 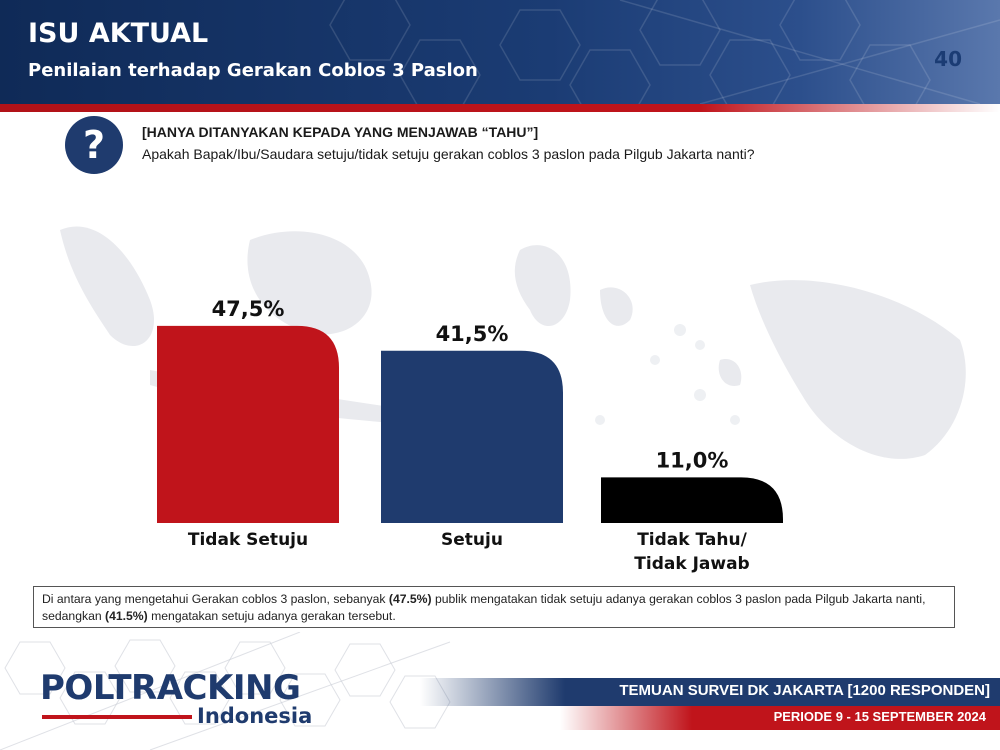 What do you see at coordinates (692, 460) in the screenshot?
I see `value-label-tidak-tahu-tidak-jawab: 11,0%` at bounding box center [692, 460].